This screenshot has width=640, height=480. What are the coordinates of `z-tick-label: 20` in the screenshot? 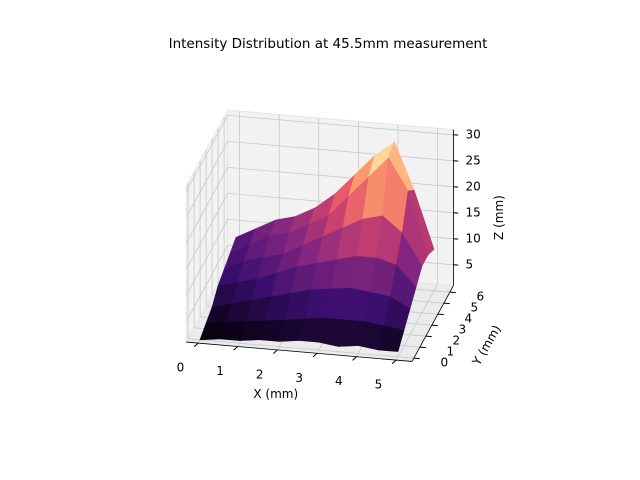 It's located at (472, 186).